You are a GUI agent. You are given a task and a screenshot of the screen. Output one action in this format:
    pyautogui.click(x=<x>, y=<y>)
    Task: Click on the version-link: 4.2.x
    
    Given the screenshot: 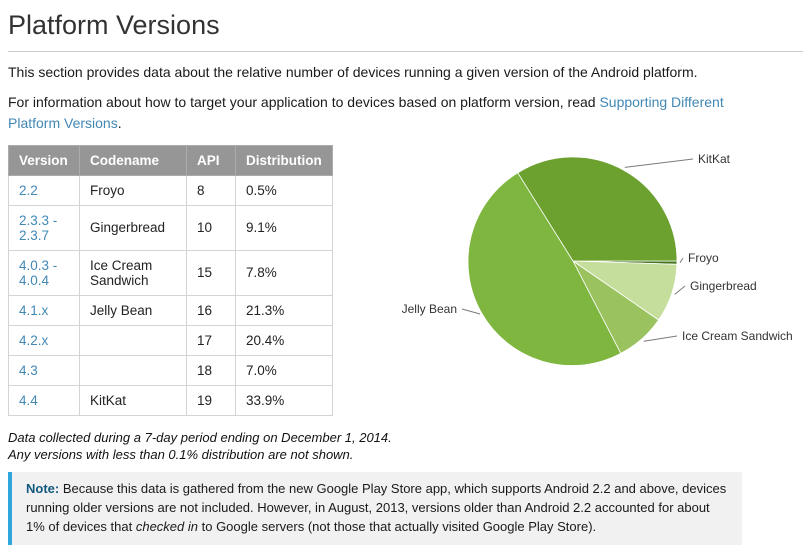 What is the action you would take?
    pyautogui.click(x=34, y=340)
    